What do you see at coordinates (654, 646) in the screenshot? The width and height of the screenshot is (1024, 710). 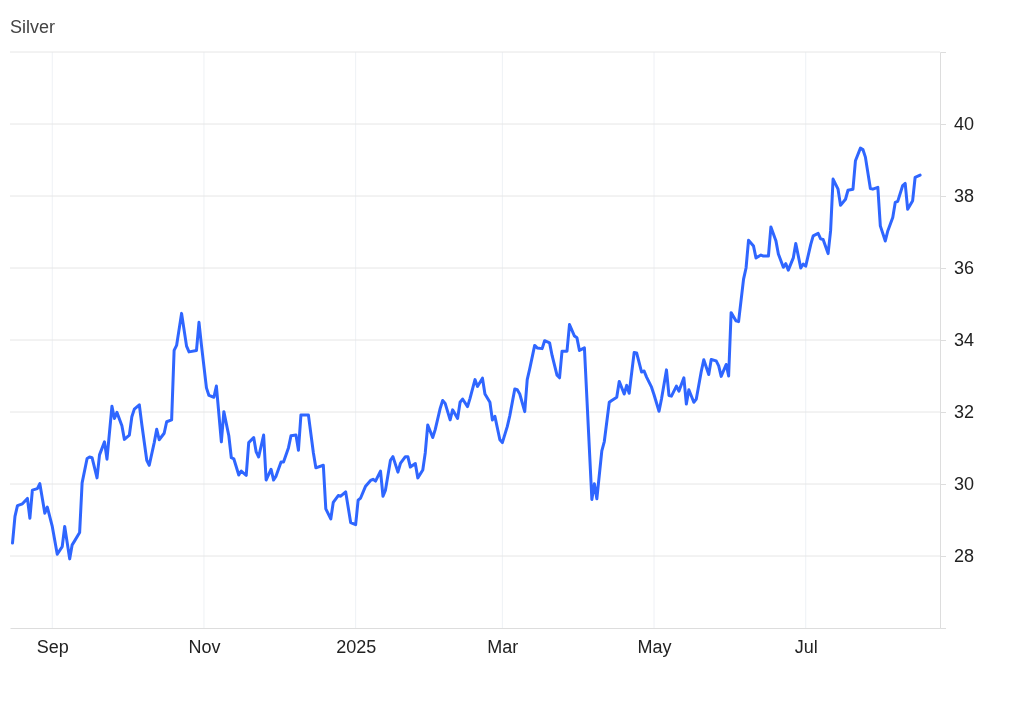 I see `x-tick-label: May` at bounding box center [654, 646].